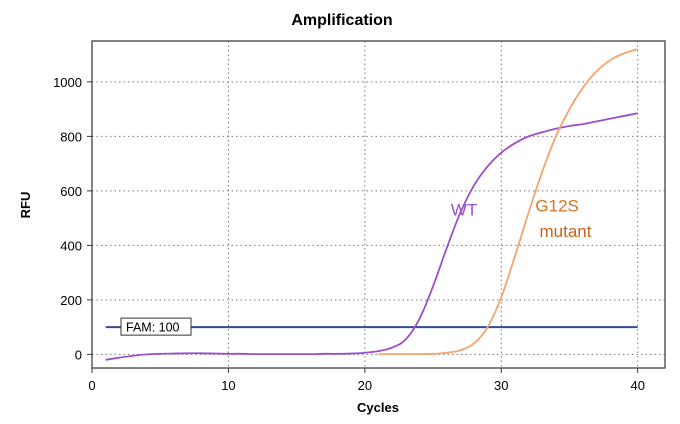 The width and height of the screenshot is (680, 424). I want to click on x-axis-label: Cycles, so click(378, 407).